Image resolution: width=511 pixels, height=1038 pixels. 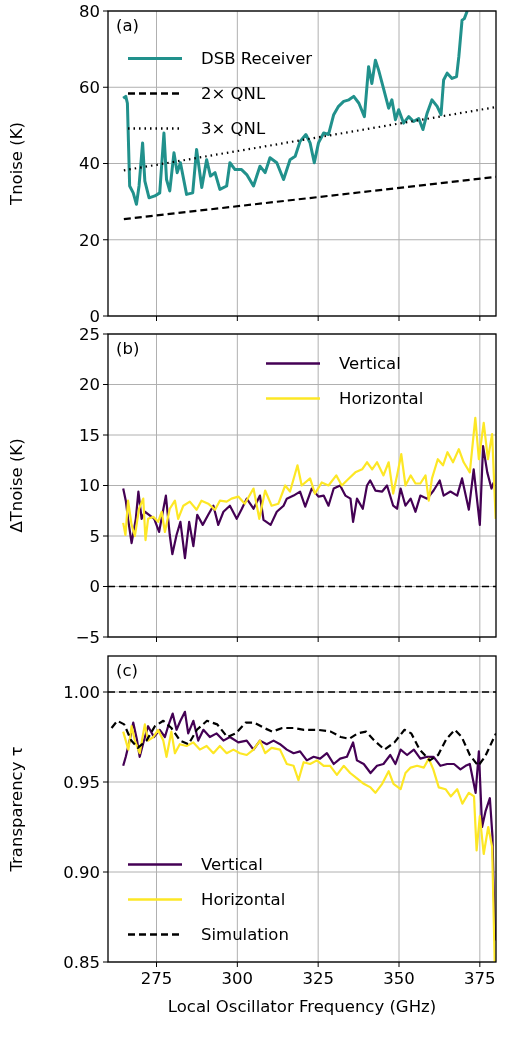 I want to click on y-axis-title: Transparency τ, so click(x=16, y=809).